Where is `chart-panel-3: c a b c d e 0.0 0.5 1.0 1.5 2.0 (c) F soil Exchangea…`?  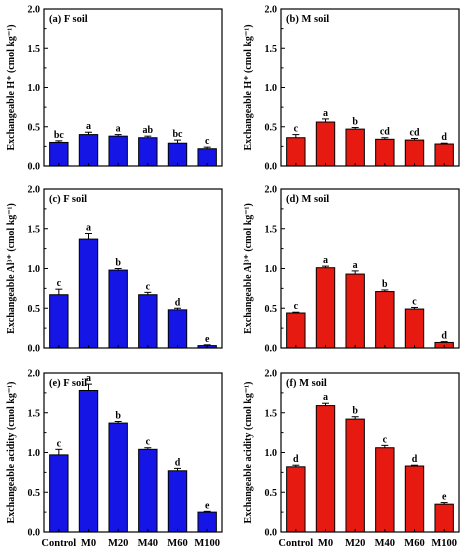 chart-panel-3: c a b c d e 0.0 0.5 1.0 1.5 2.0 (c) F soil Exchangea… is located at coordinates (114, 270).